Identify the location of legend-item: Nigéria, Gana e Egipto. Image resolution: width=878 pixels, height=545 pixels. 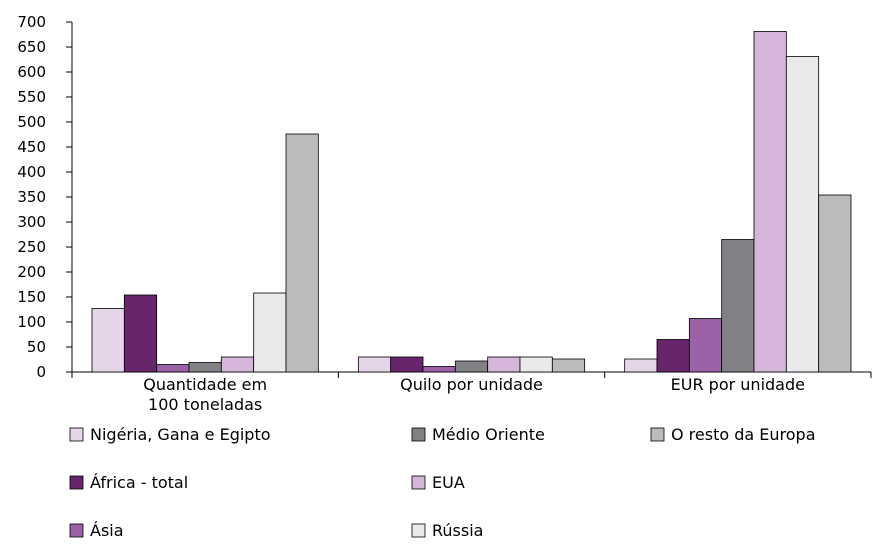
(170, 434).